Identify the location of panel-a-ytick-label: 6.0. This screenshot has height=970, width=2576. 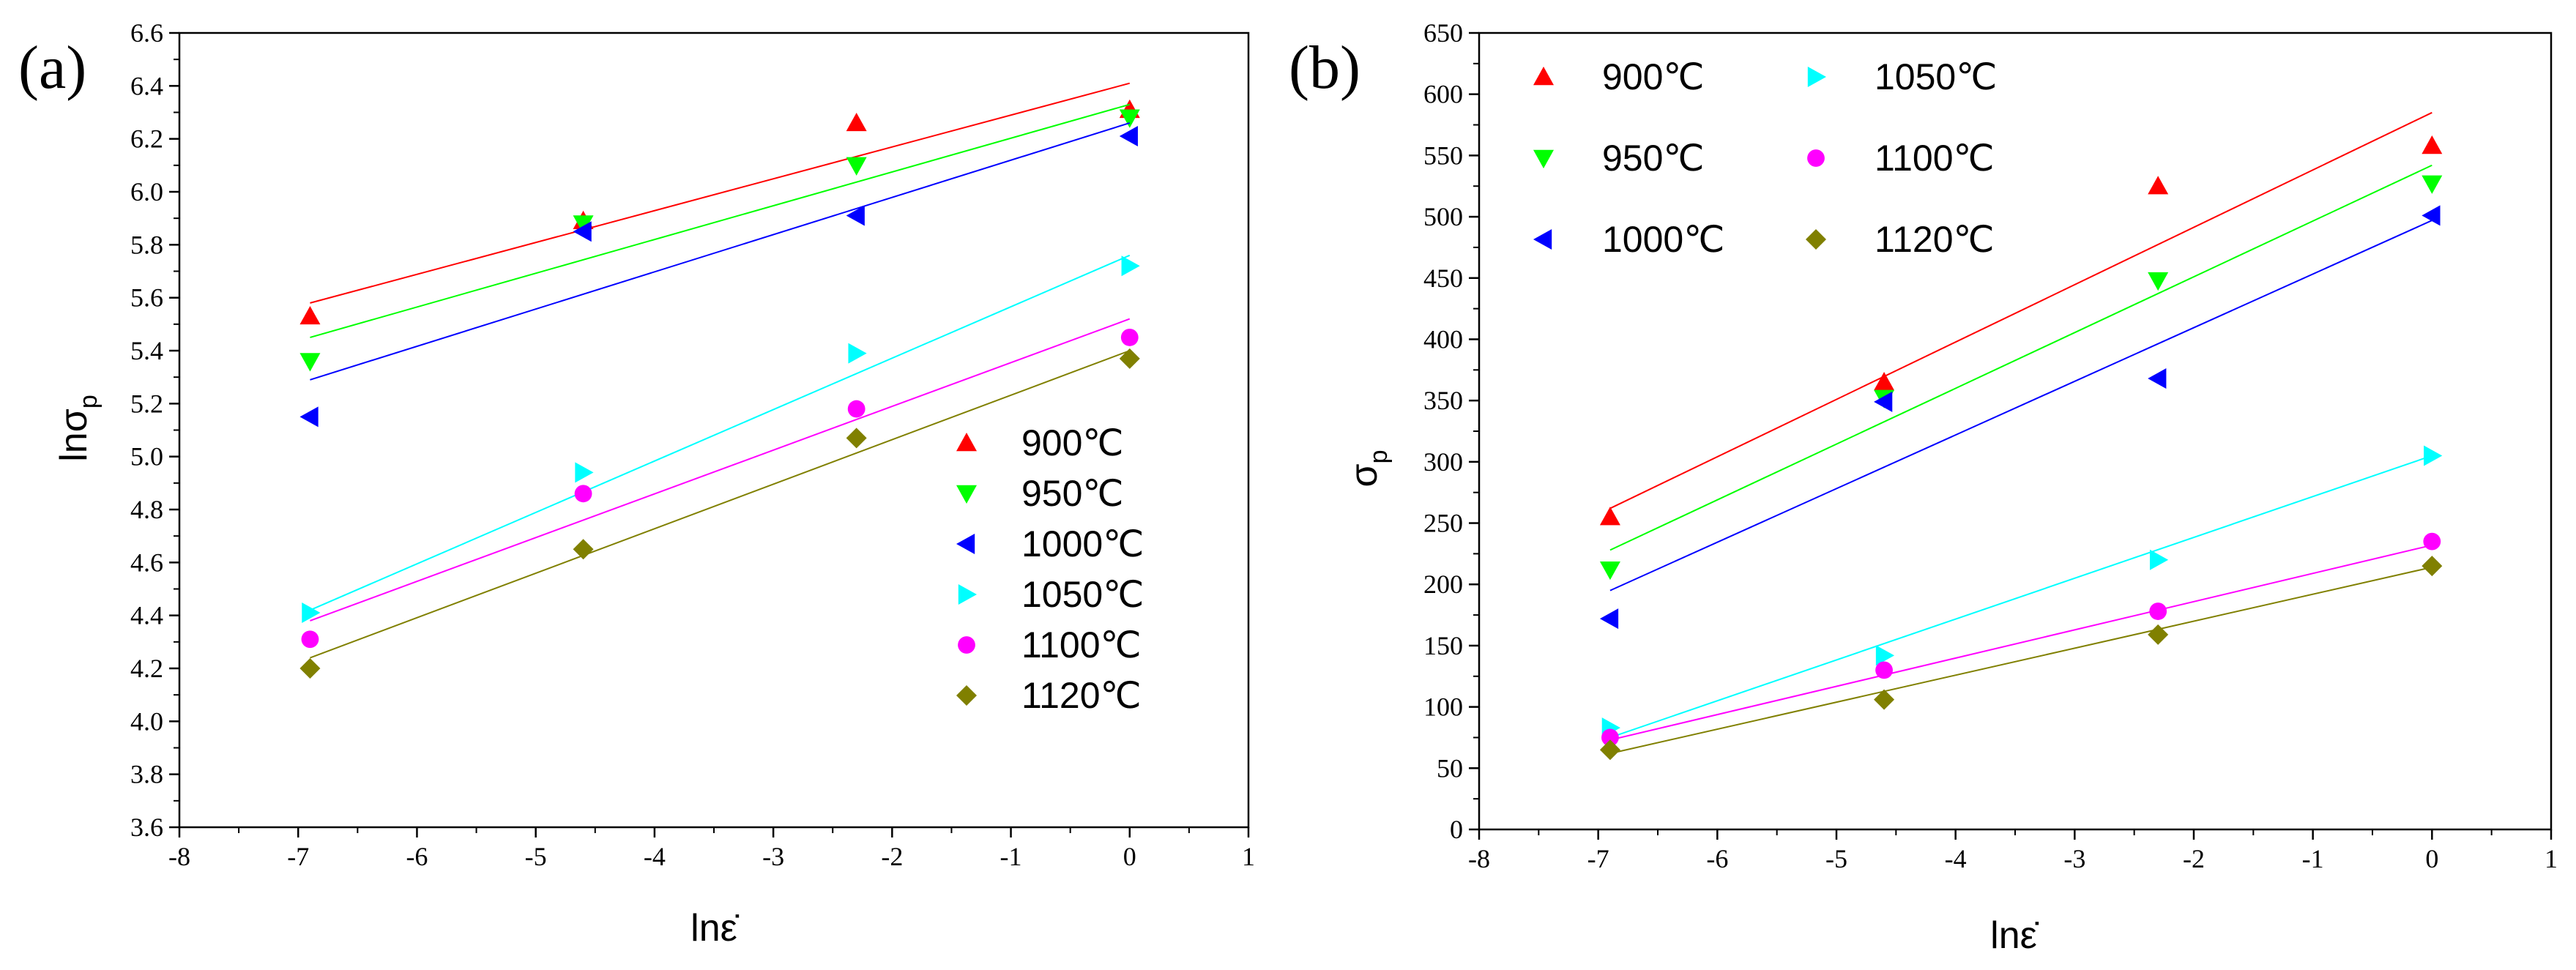
(146, 191).